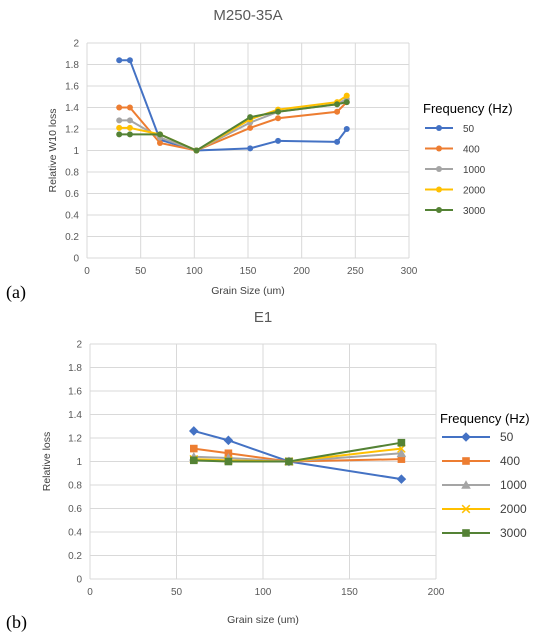  I want to click on y-tick-label: 1, so click(79, 462).